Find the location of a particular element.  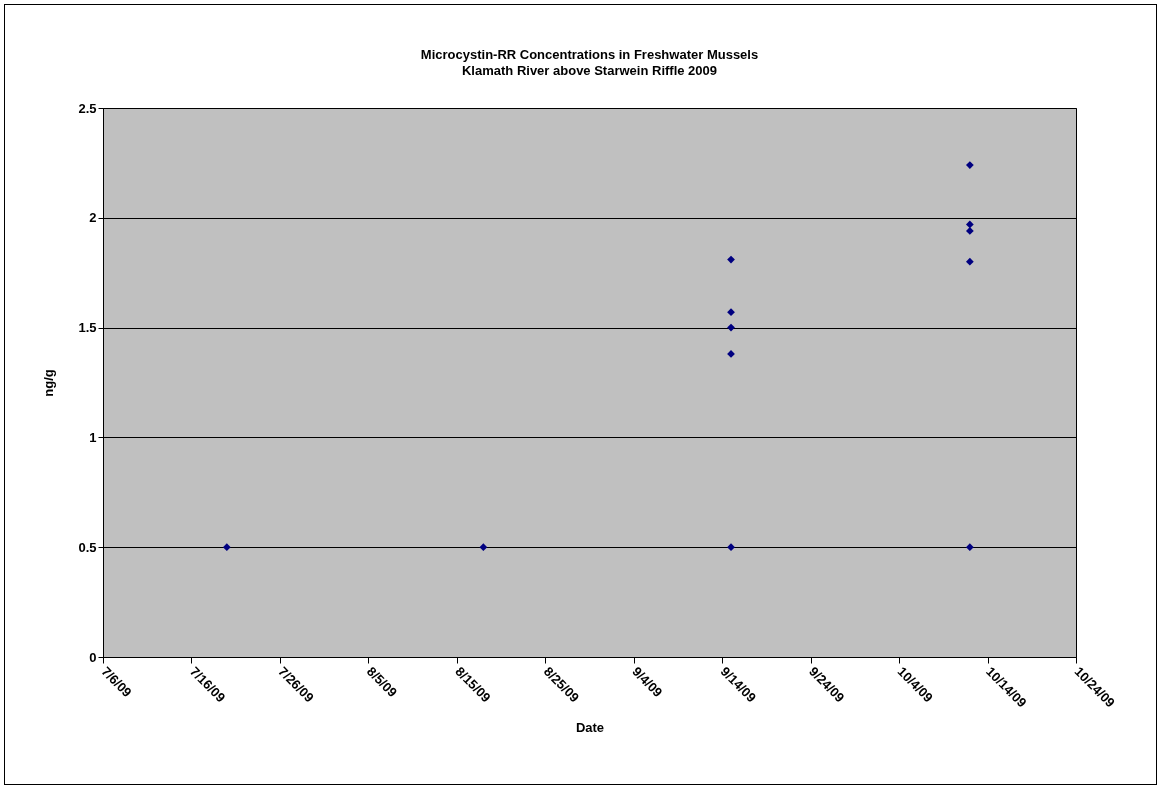

y-axis-title: ng/g is located at coordinates (49, 383).